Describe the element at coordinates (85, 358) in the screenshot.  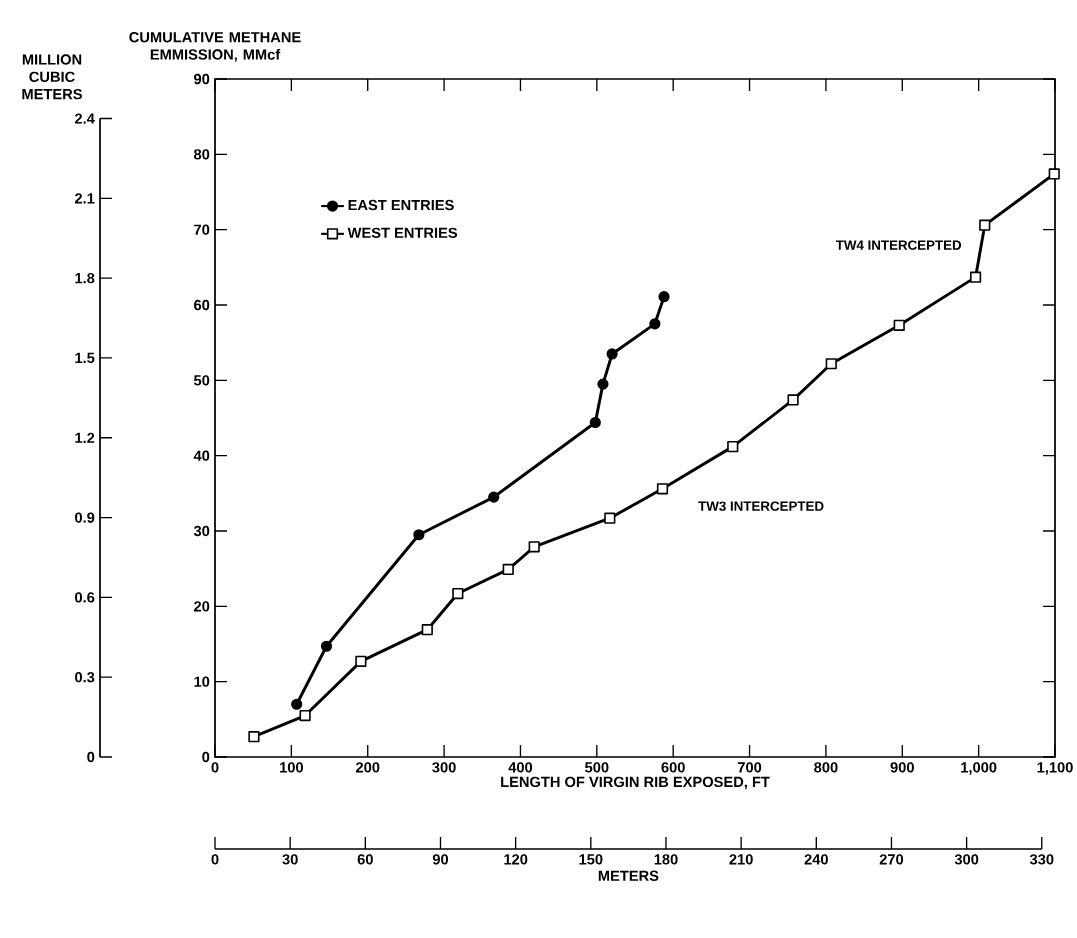
I see `y2-tick-label: 1.5` at that location.